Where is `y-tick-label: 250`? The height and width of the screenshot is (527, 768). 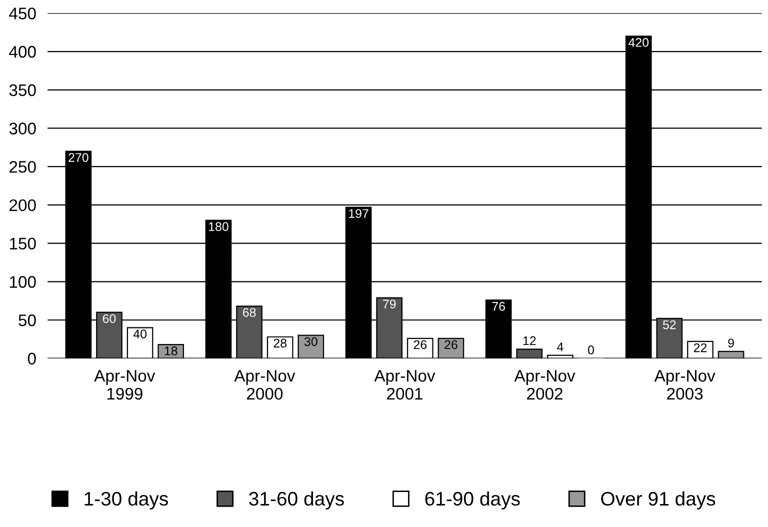
y-tick-label: 250 is located at coordinates (23, 166).